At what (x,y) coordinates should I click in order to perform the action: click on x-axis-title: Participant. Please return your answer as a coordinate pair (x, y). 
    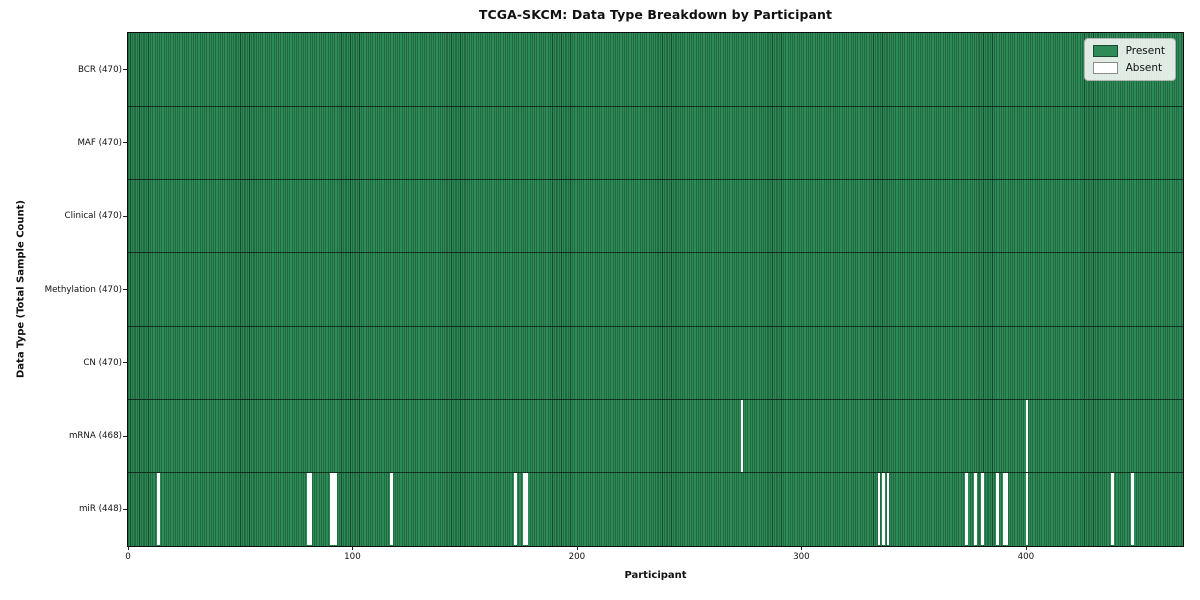
    Looking at the image, I should click on (655, 575).